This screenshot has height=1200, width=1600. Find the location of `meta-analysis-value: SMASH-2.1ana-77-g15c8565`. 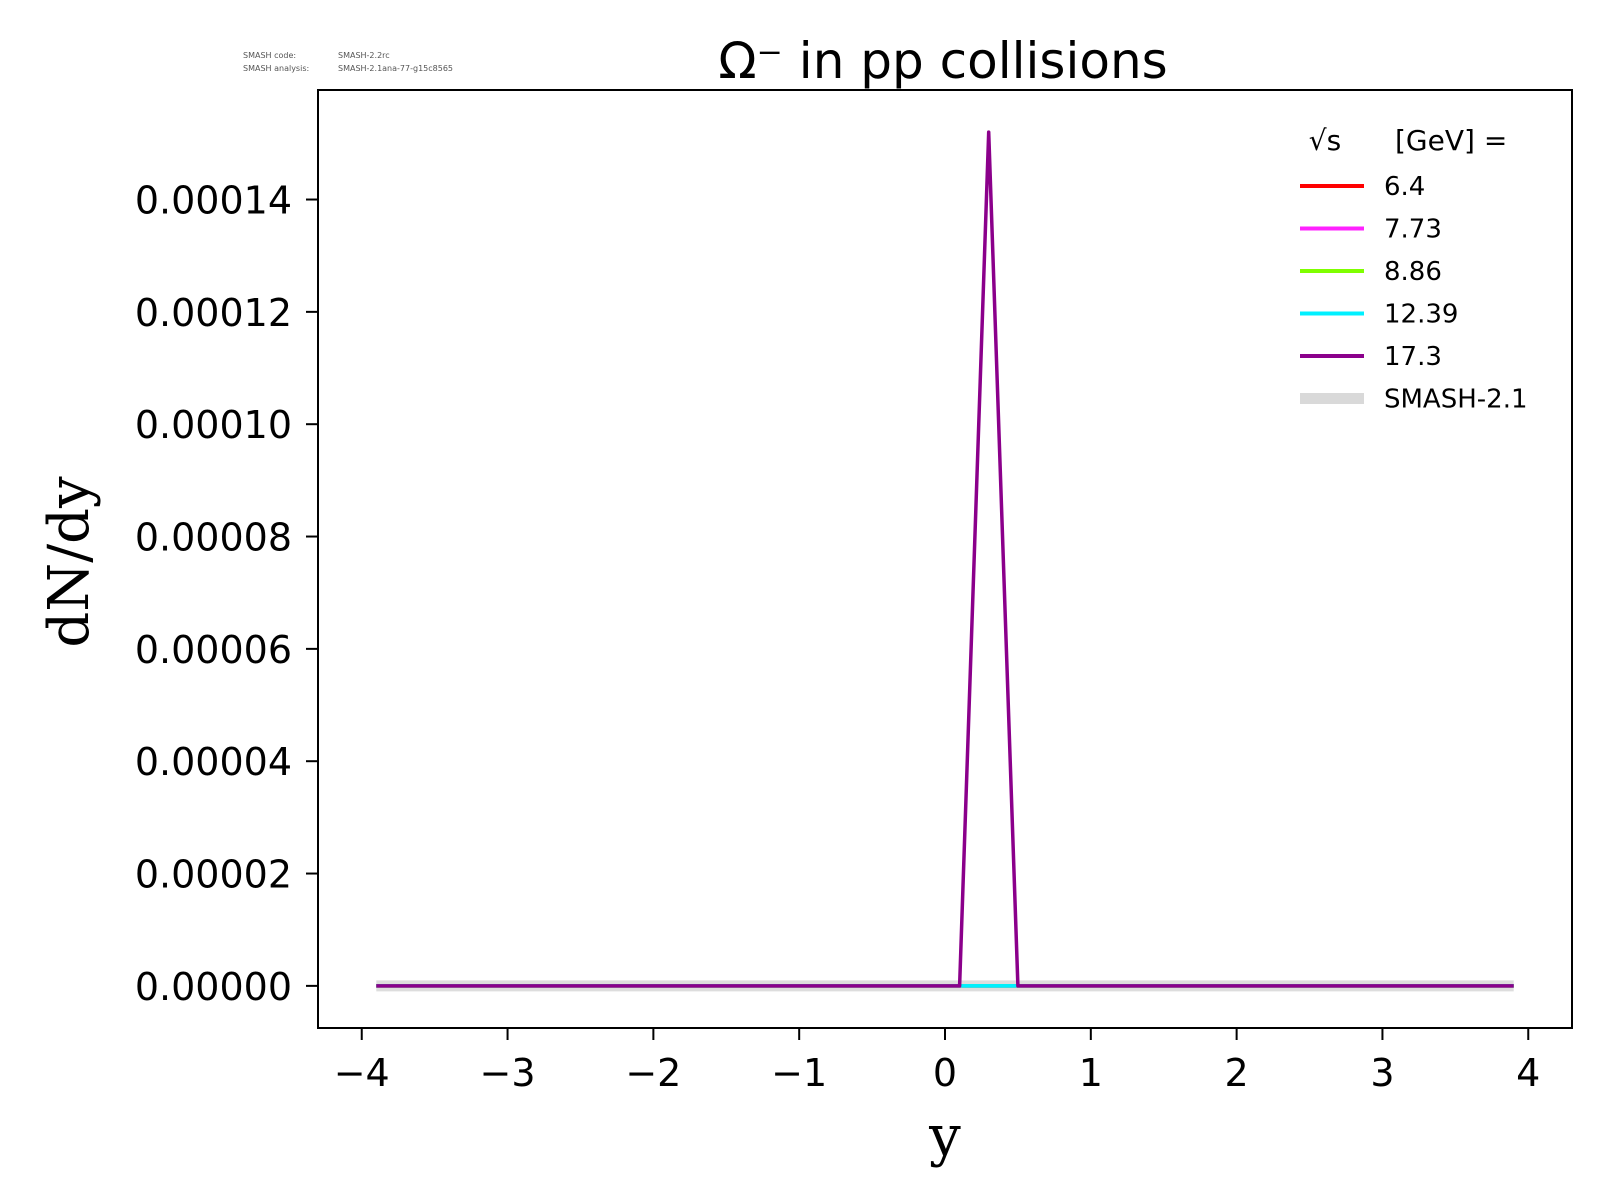

meta-analysis-value: SMASH-2.1ana-77-g15c8565 is located at coordinates (395, 68).